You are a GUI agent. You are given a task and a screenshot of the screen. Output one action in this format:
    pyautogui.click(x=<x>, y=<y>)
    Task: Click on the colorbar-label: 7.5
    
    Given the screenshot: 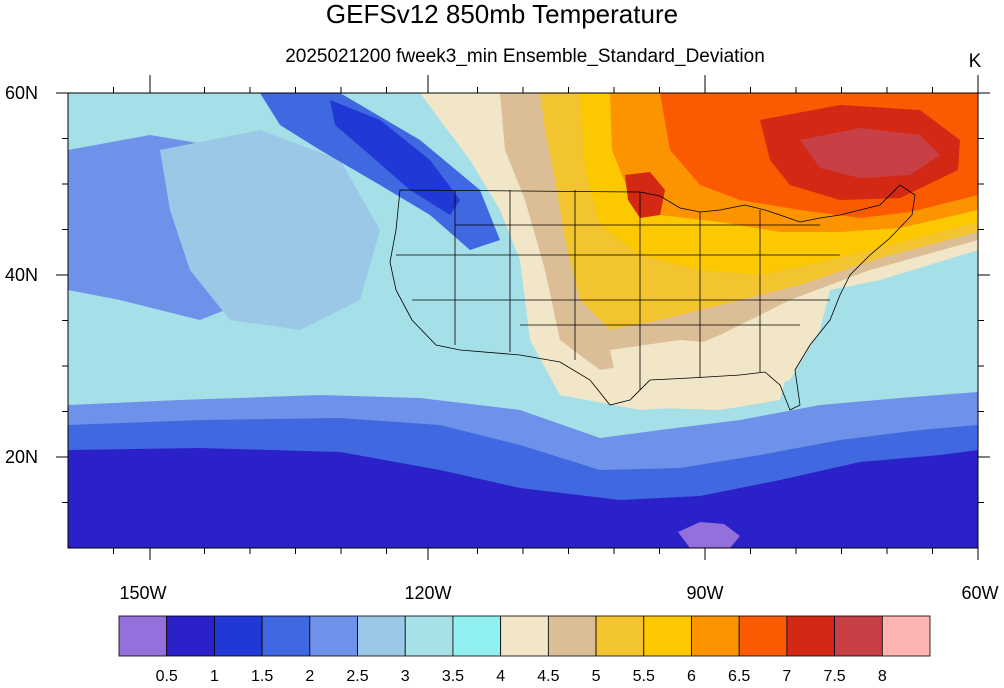 What is the action you would take?
    pyautogui.click(x=834, y=675)
    